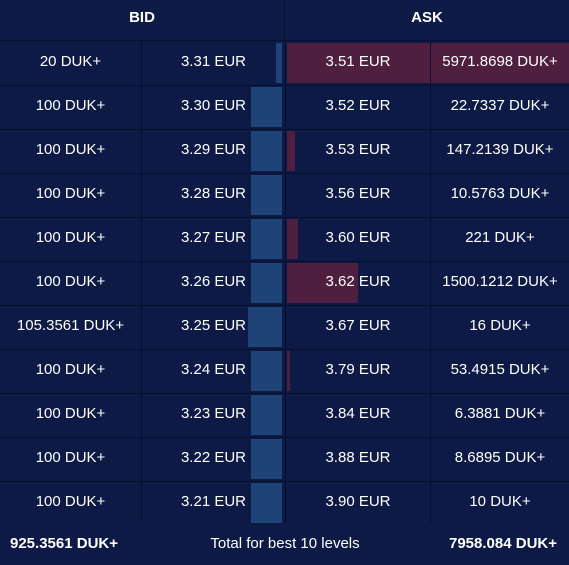 This screenshot has height=565, width=569. I want to click on bid-price: 3.27 EUR, so click(213, 237).